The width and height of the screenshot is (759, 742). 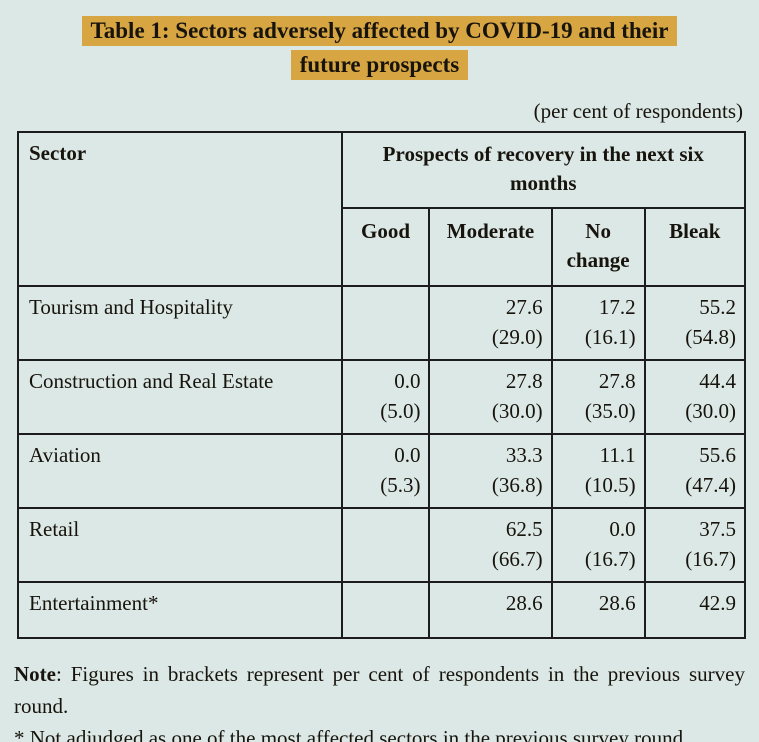 I want to click on header-row-sub: Good Moderate No change Bleak, so click(x=382, y=247).